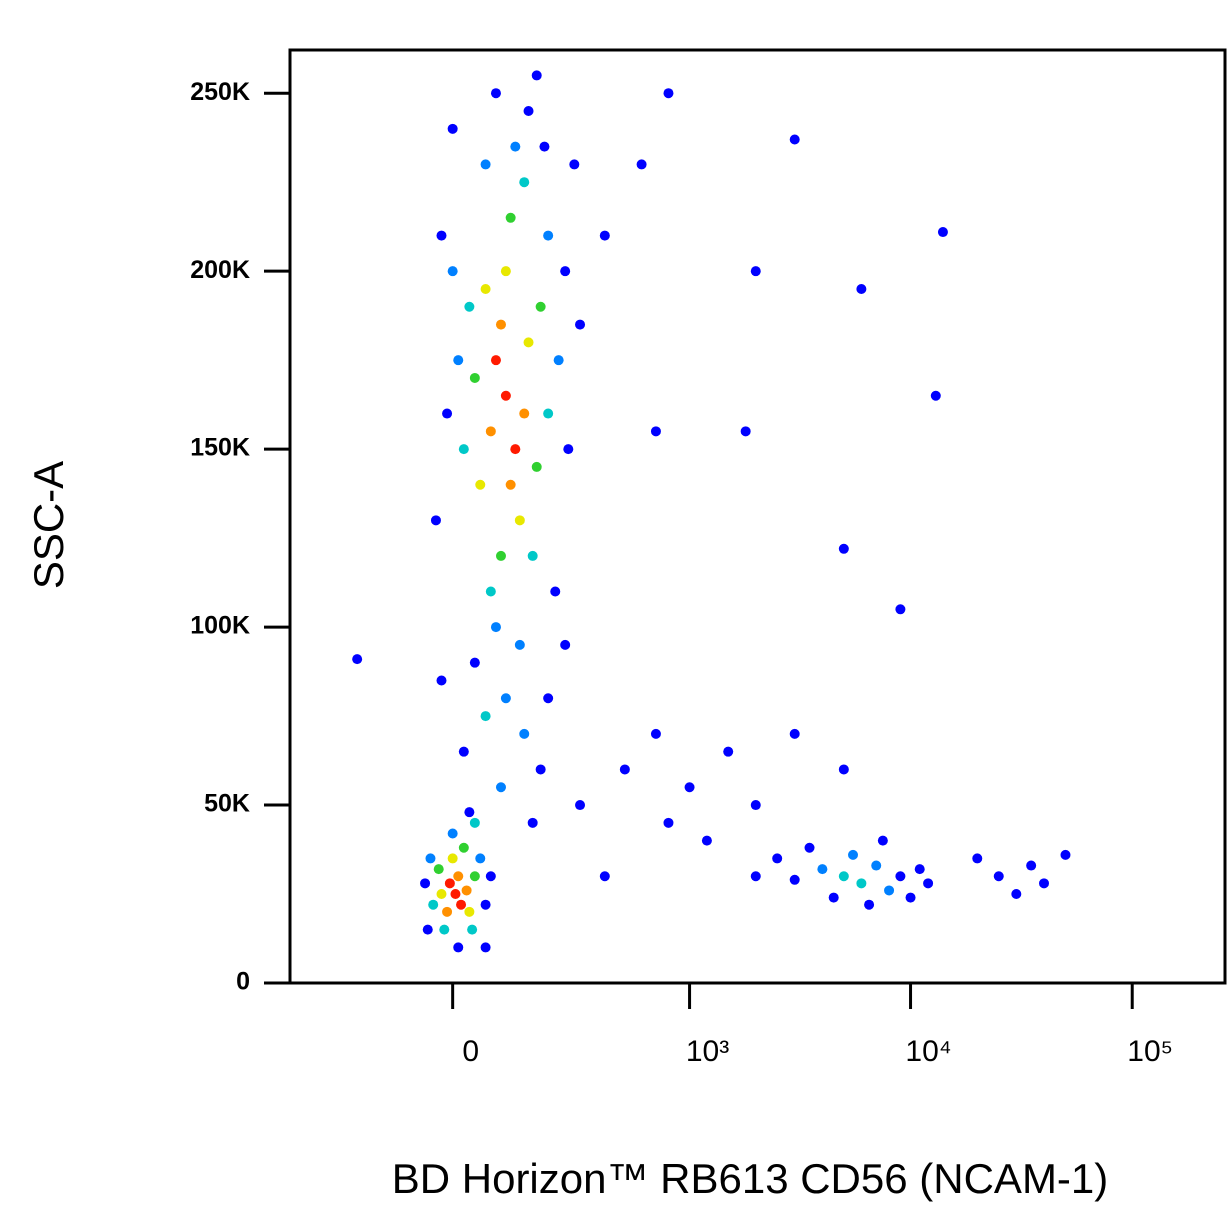 This screenshot has height=1230, width=1230. Describe the element at coordinates (48, 525) in the screenshot. I see `y-axis-title: SSC-A` at that location.